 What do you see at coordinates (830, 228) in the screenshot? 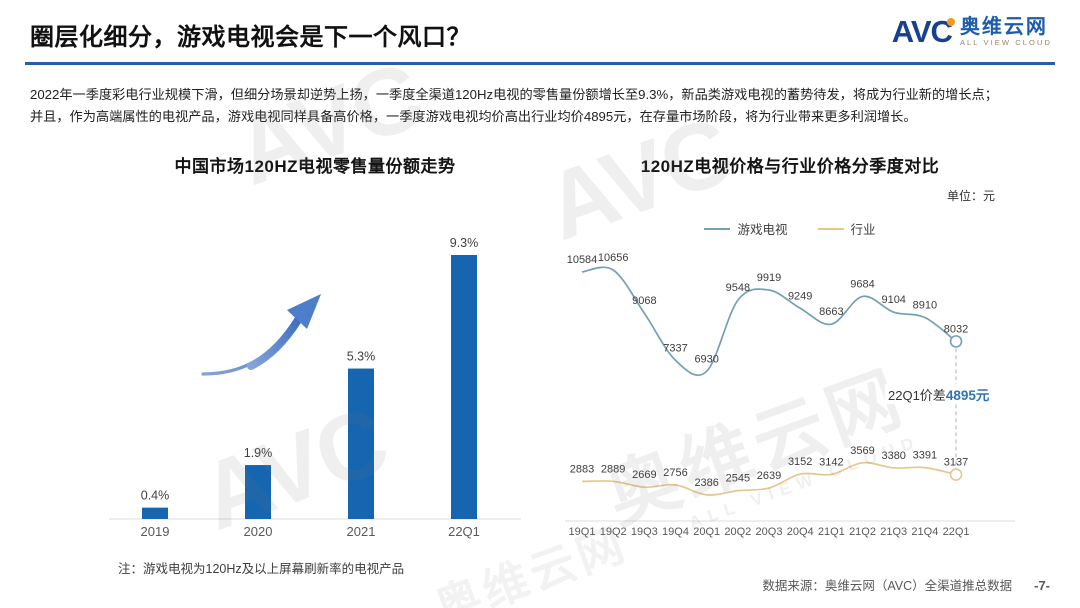
I see `legend-swatch-industry` at bounding box center [830, 228].